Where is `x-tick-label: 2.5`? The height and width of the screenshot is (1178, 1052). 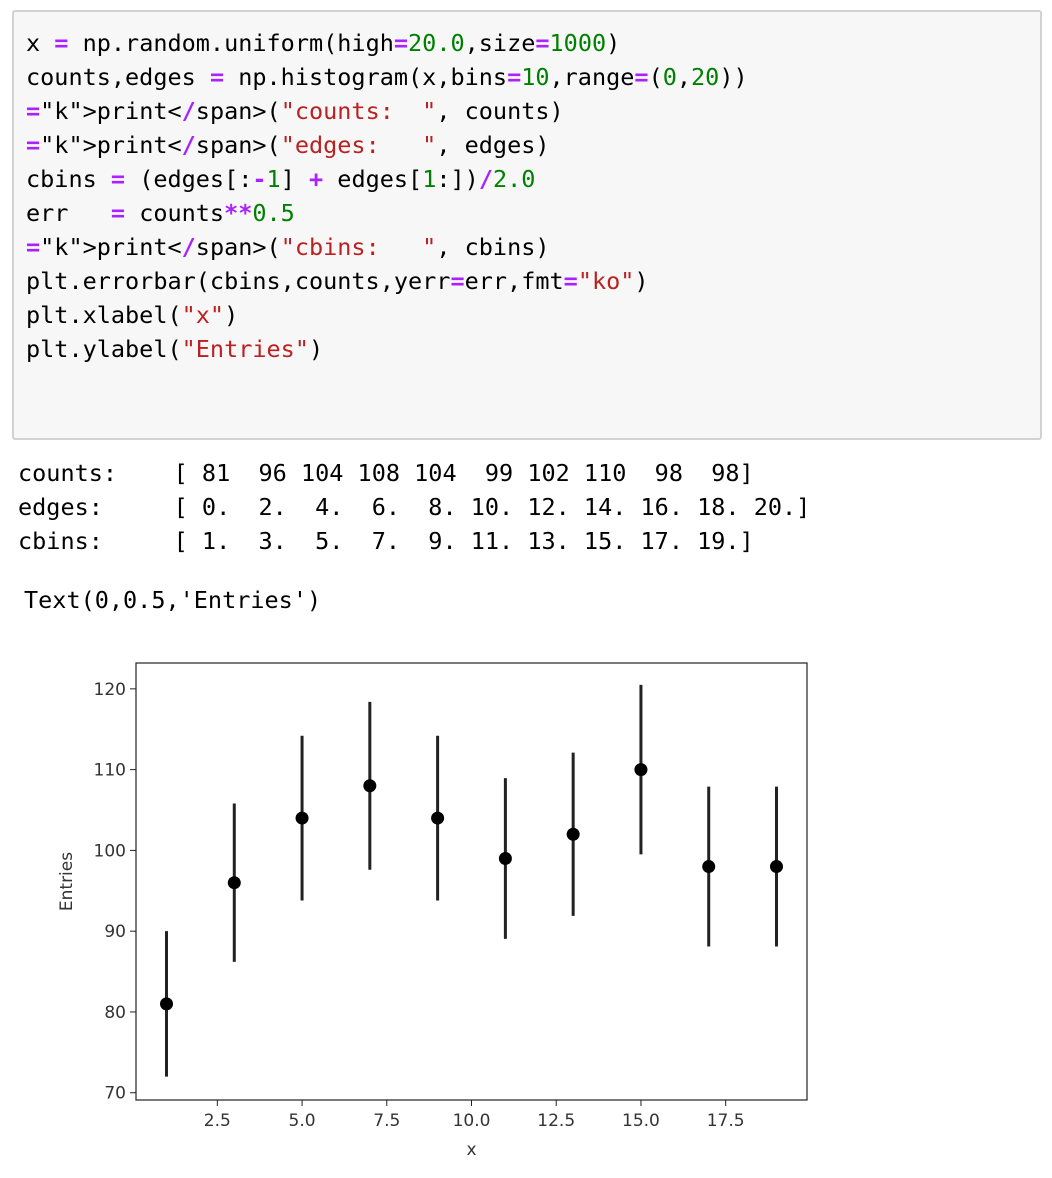 x-tick-label: 2.5 is located at coordinates (217, 1121).